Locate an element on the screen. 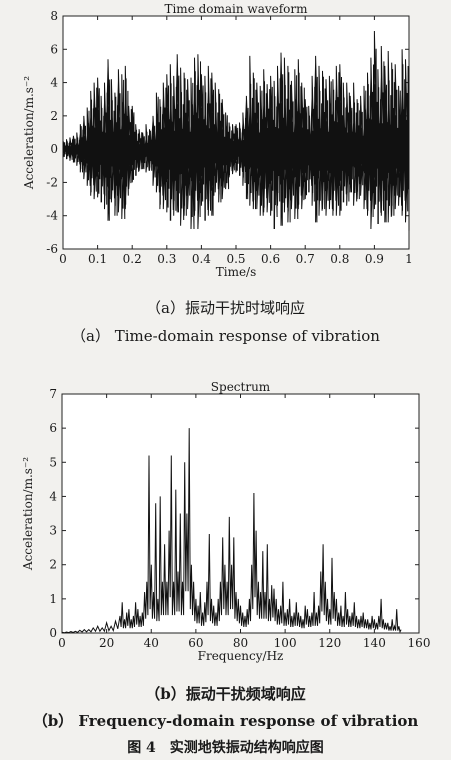 This screenshot has width=451, height=760. time-ytick-label: 8 is located at coordinates (54, 16).